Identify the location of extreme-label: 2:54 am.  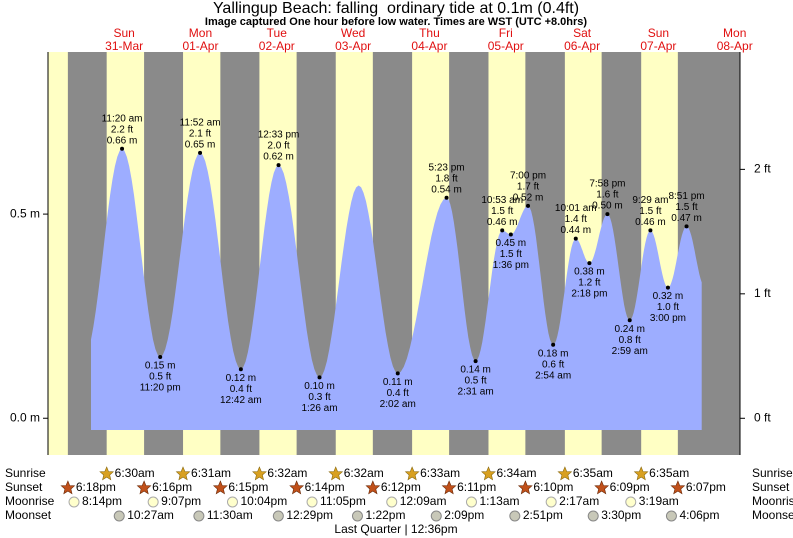
(553, 375).